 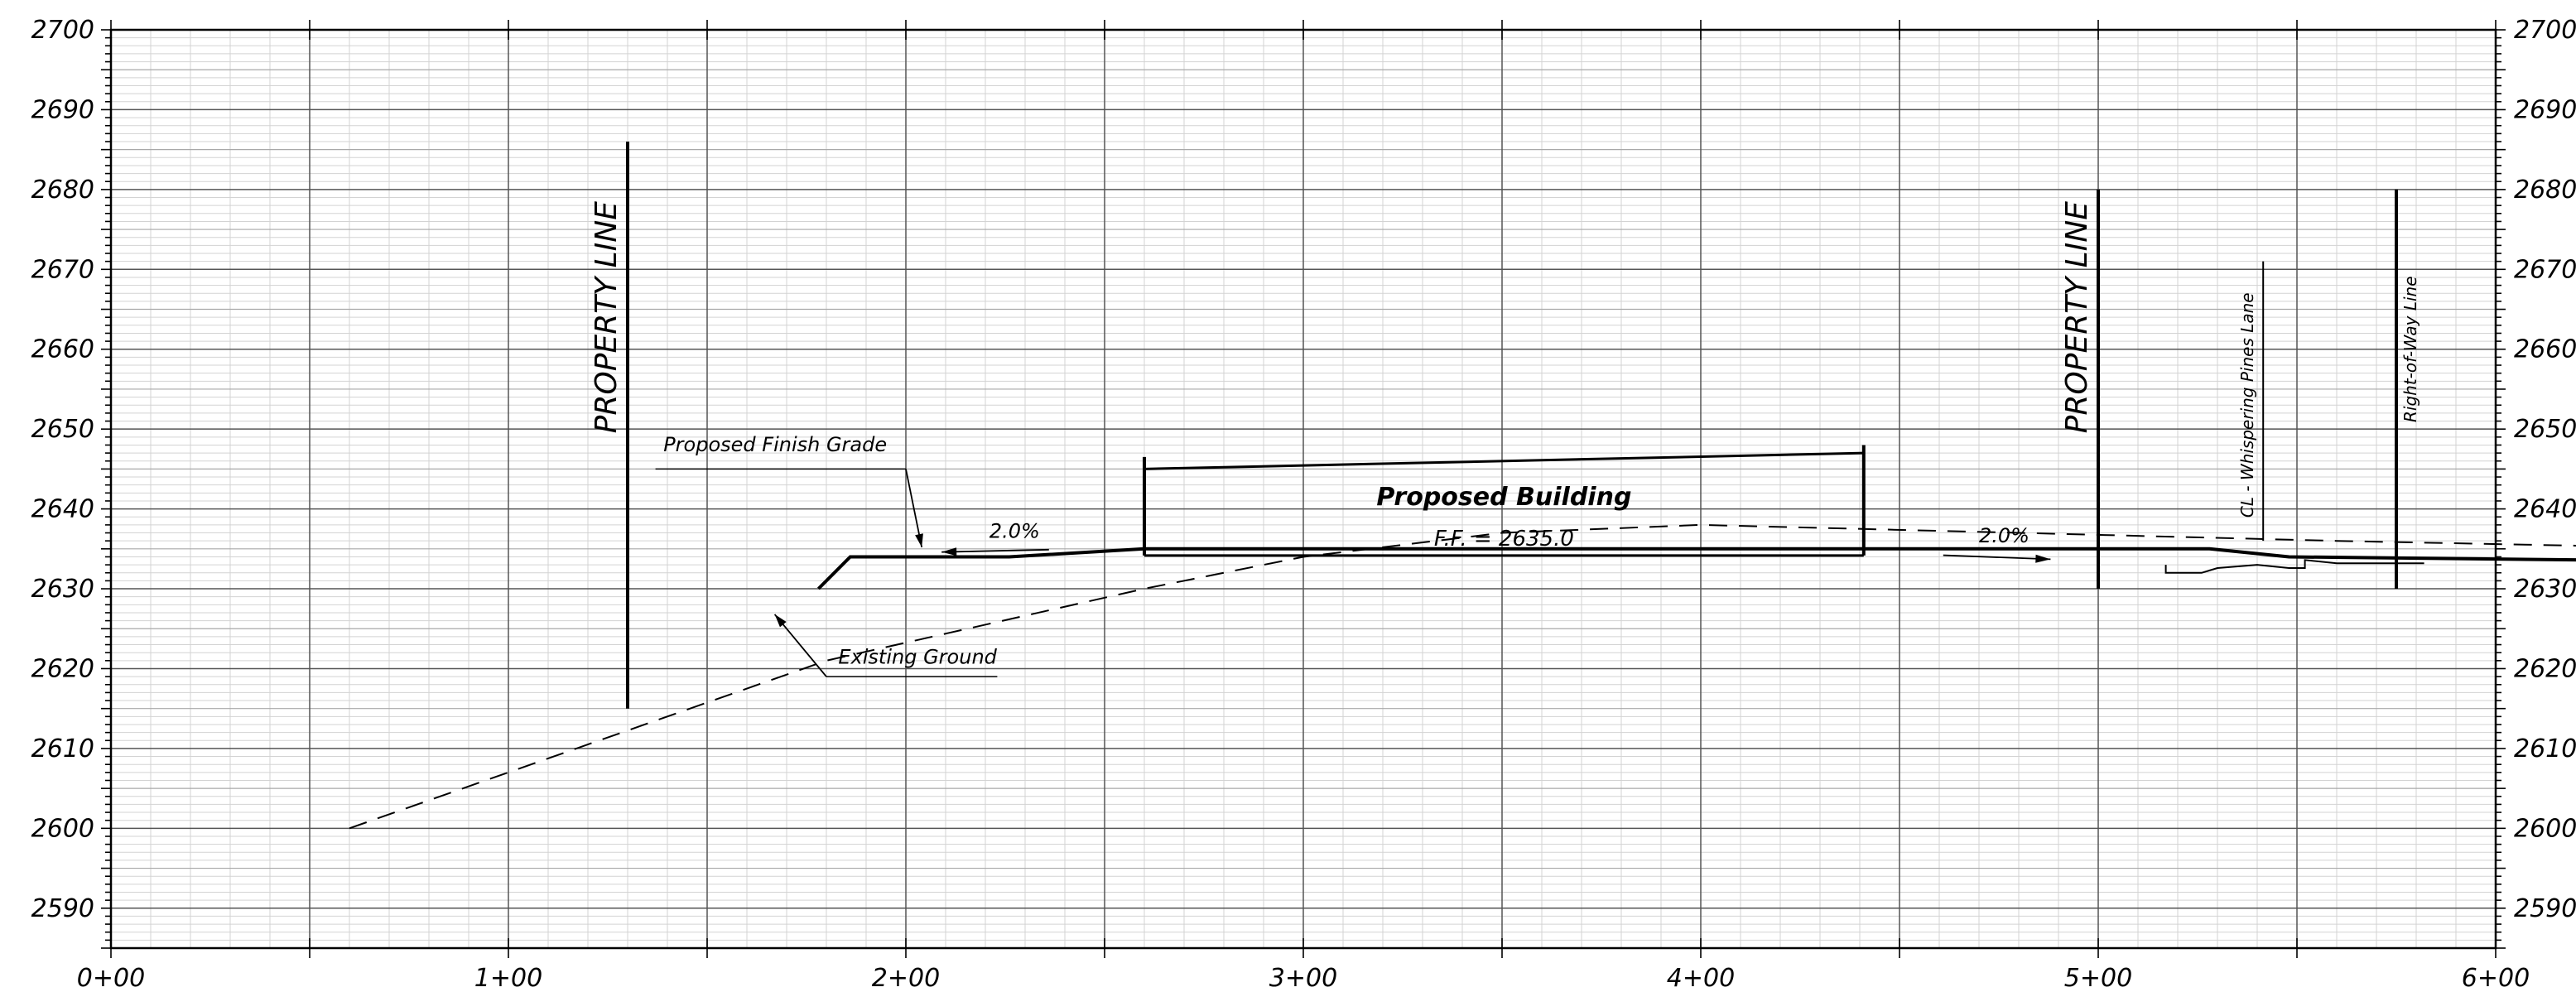 I want to click on elevation-label-right: 2610, so click(x=2545, y=749).